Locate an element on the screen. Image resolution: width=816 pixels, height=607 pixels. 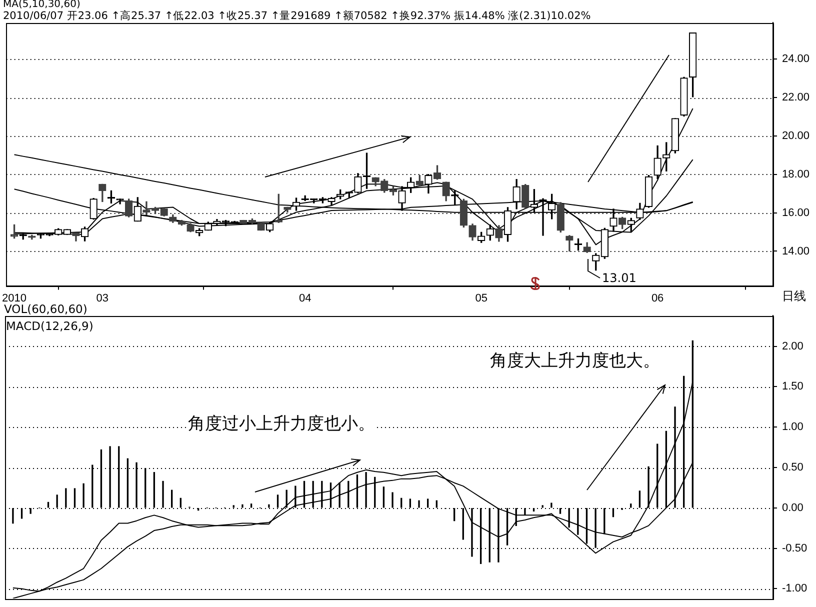
x-tick-label: 04 is located at coordinates (305, 298).